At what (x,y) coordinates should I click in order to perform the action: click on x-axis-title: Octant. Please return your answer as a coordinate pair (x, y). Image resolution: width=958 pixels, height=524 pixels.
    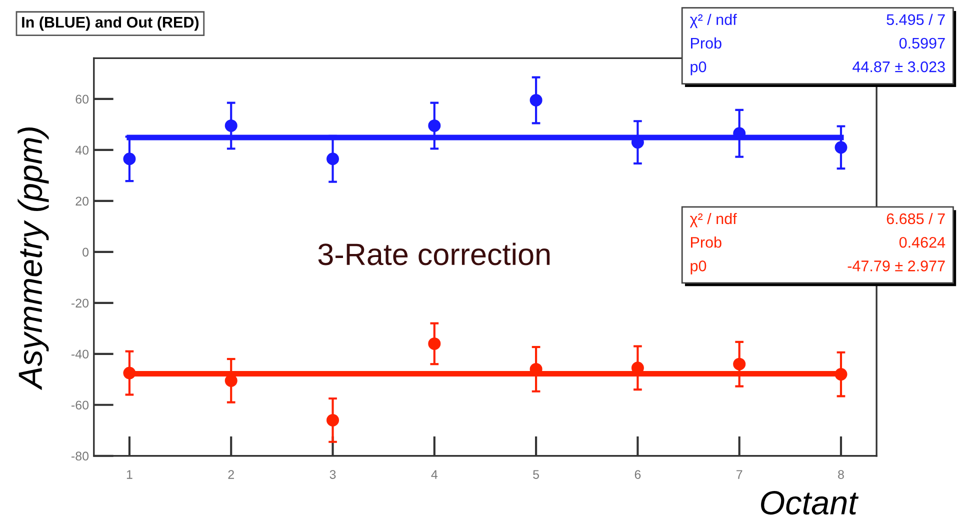
    Looking at the image, I should click on (810, 503).